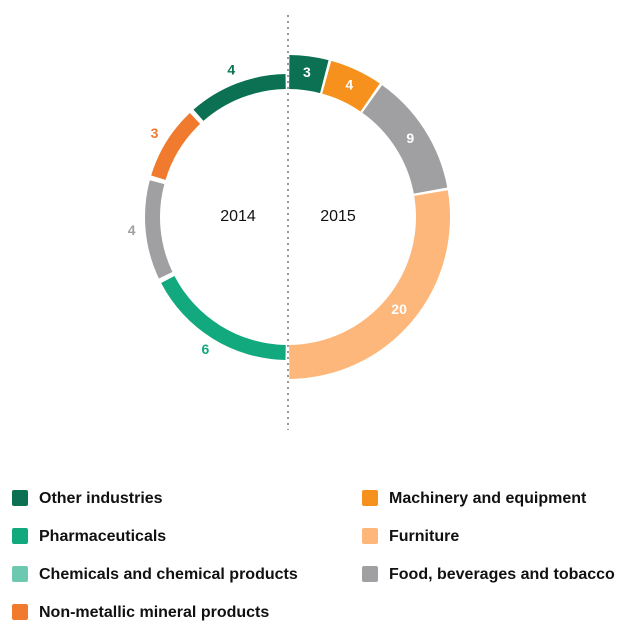 The width and height of the screenshot is (632, 621). What do you see at coordinates (168, 574) in the screenshot?
I see `legend-label: Chemicals and chemical products` at bounding box center [168, 574].